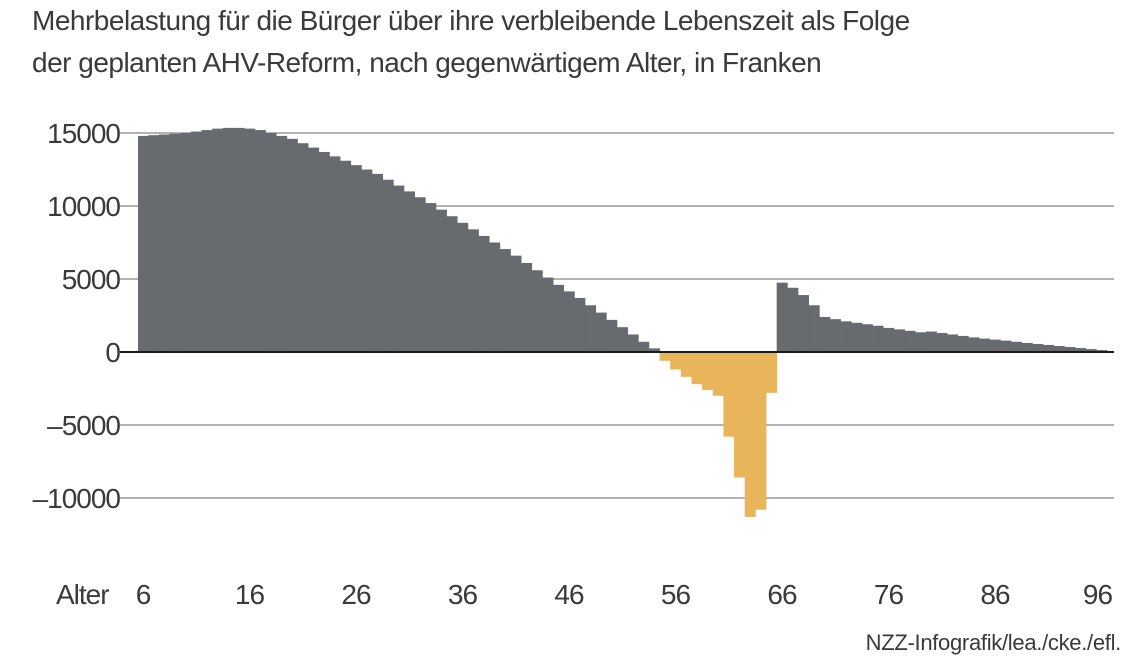  Describe the element at coordinates (676, 594) in the screenshot. I see `x-tick-label: 56` at that location.